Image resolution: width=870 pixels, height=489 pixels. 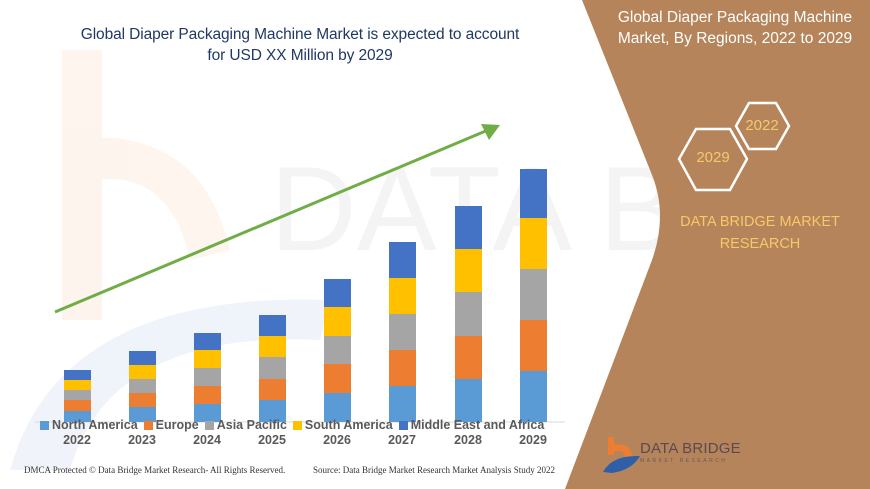 I want to click on hexagon-2022-icon, so click(x=762, y=126).